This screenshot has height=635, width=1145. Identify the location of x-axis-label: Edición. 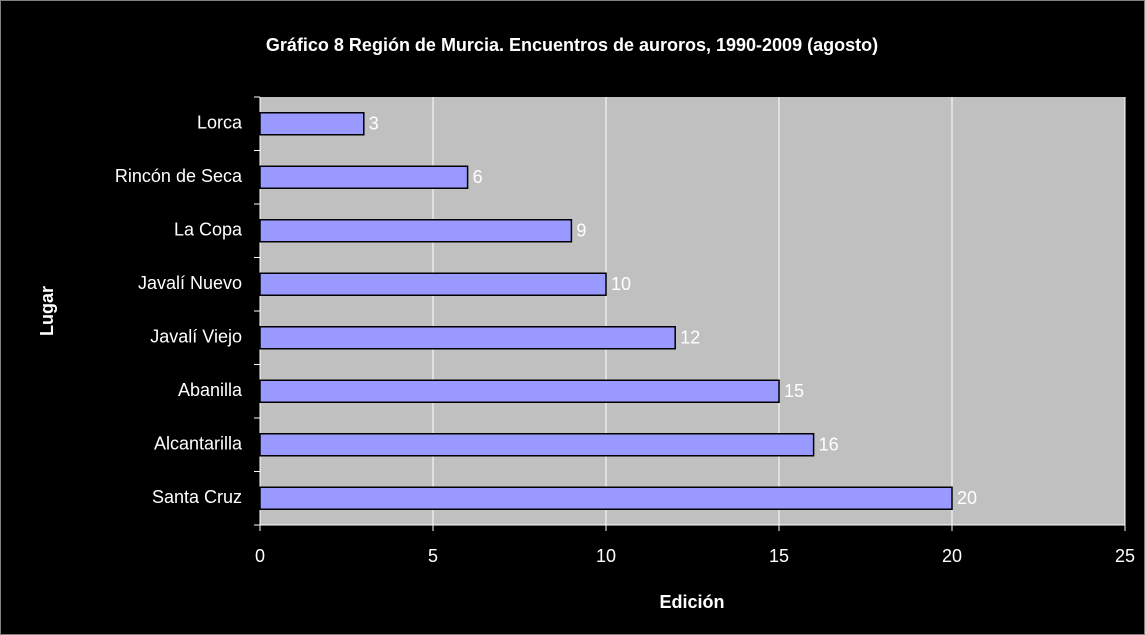
(691, 602).